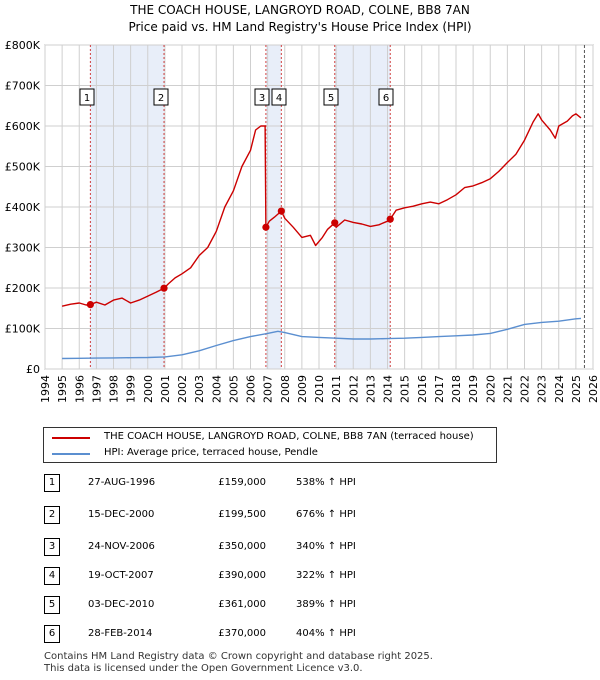  What do you see at coordinates (326, 633) in the screenshot?
I see `sale-hpi-change: 404% ↑ HPI` at bounding box center [326, 633].